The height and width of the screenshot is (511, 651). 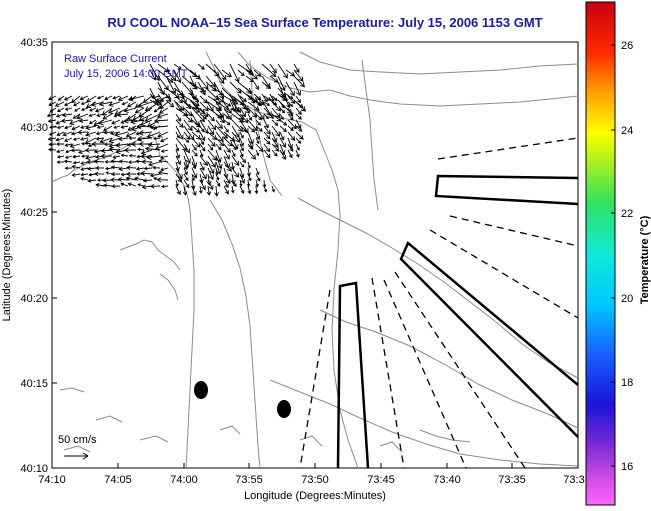 What do you see at coordinates (512, 480) in the screenshot?
I see `x-tick-label: 73:35` at bounding box center [512, 480].